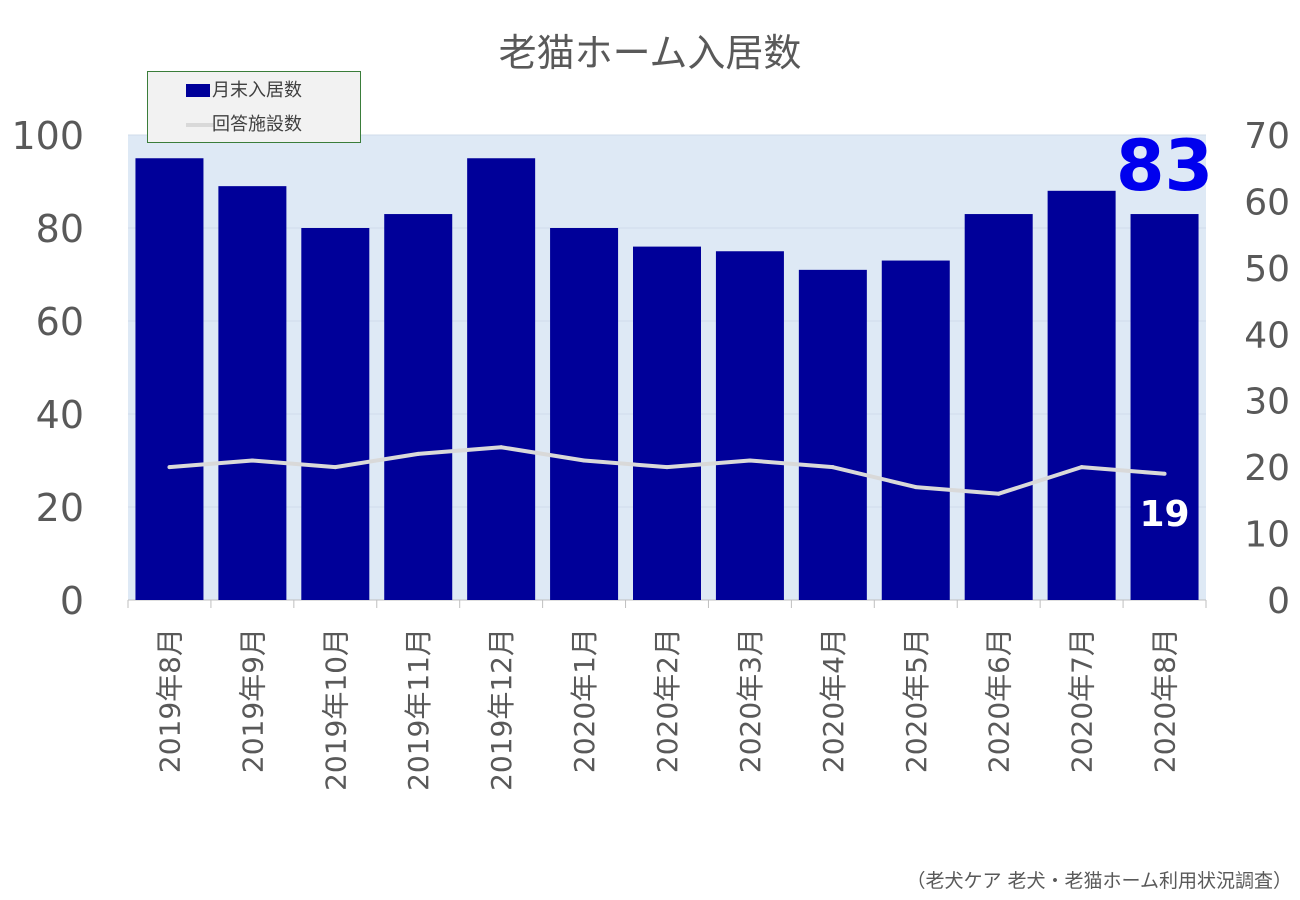 The image size is (1300, 900). Describe the element at coordinates (1165, 700) in the screenshot. I see `x-tick-label: 2020年8月` at that location.